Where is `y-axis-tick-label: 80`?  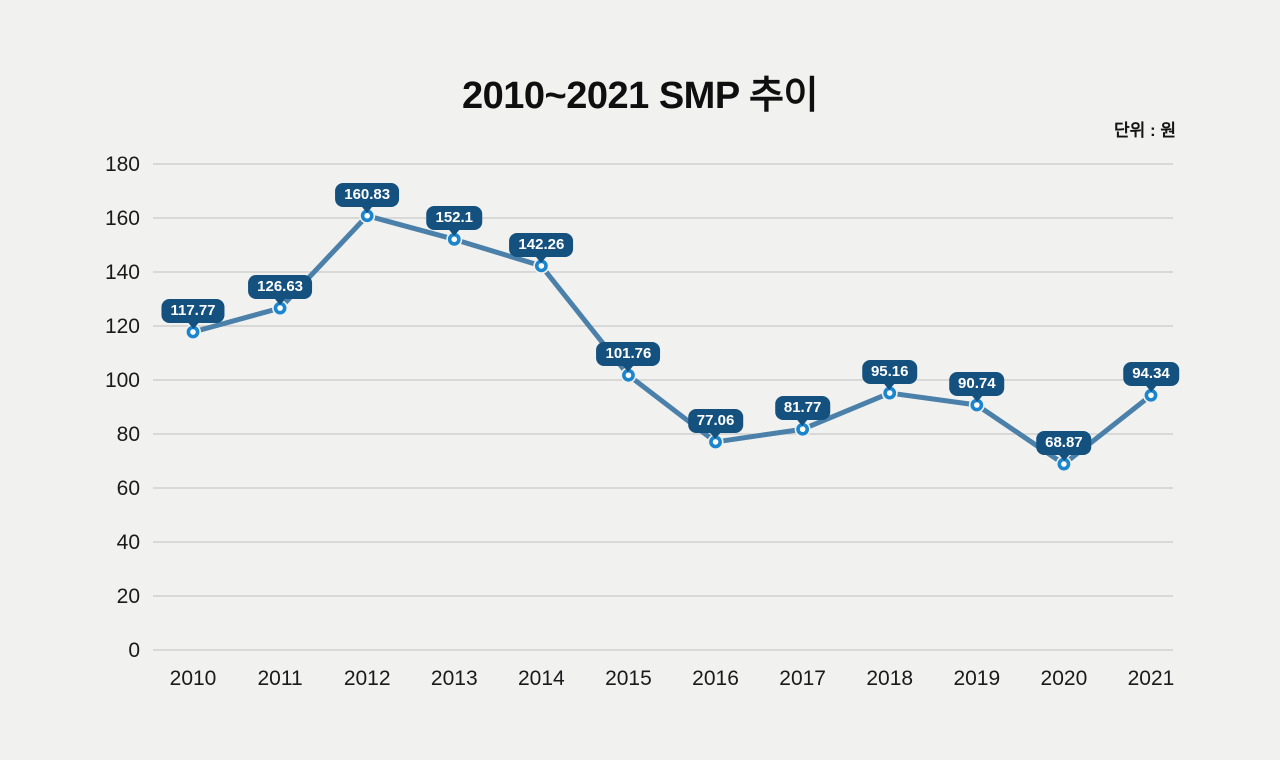 y-axis-tick-label: 80 is located at coordinates (128, 434).